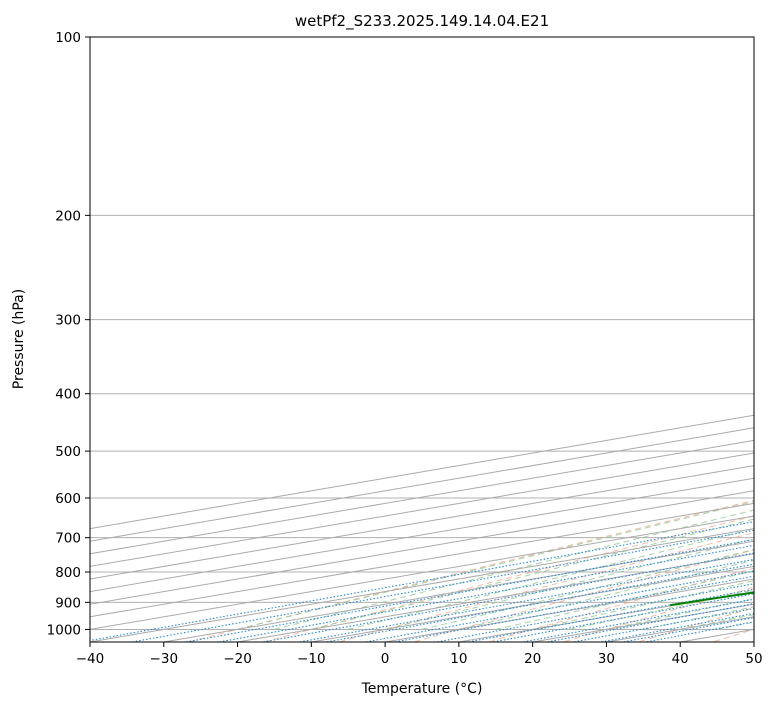 The image size is (775, 708). I want to click on y-tick-label: 100, so click(68, 38).